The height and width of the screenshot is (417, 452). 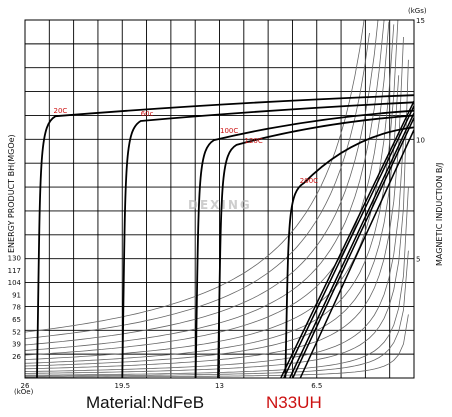 I want to click on right-unit-label: (kGs), so click(x=417, y=11).